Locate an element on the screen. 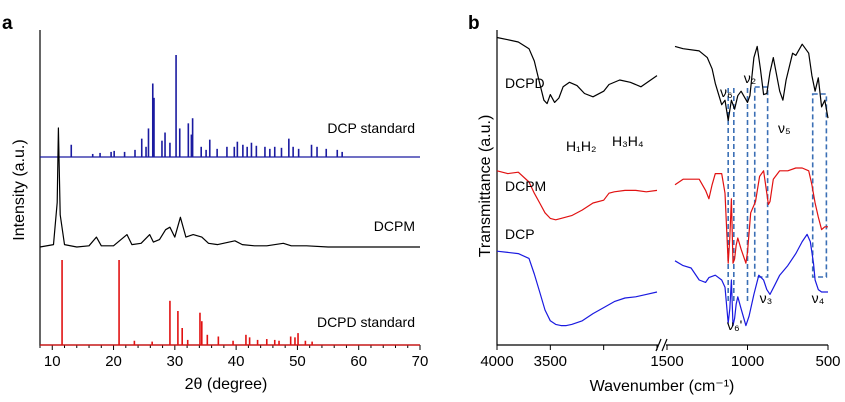 The width and height of the screenshot is (845, 402). series-line-dcp-low is located at coordinates (751, 280).